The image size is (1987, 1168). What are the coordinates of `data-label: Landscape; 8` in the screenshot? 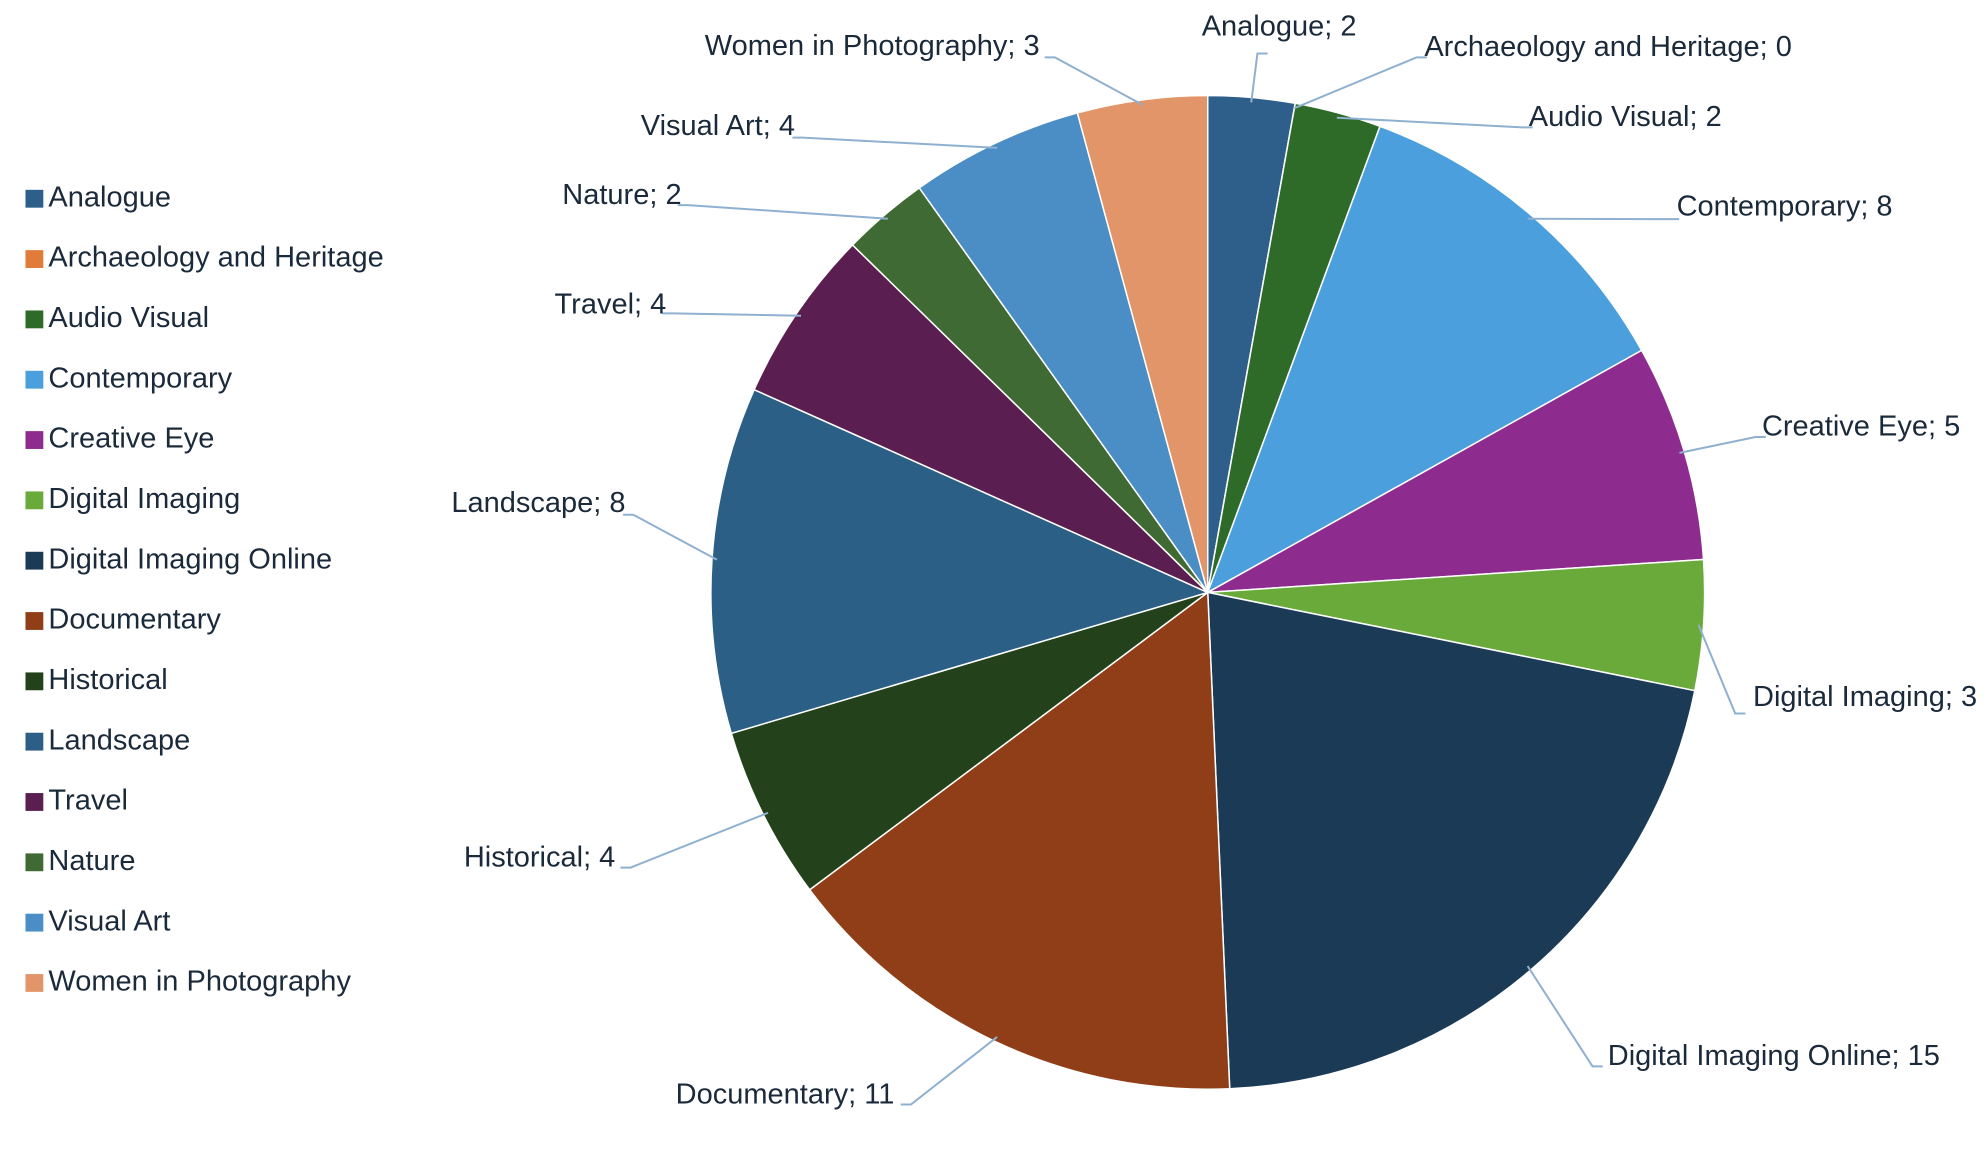 It's located at (538, 503).